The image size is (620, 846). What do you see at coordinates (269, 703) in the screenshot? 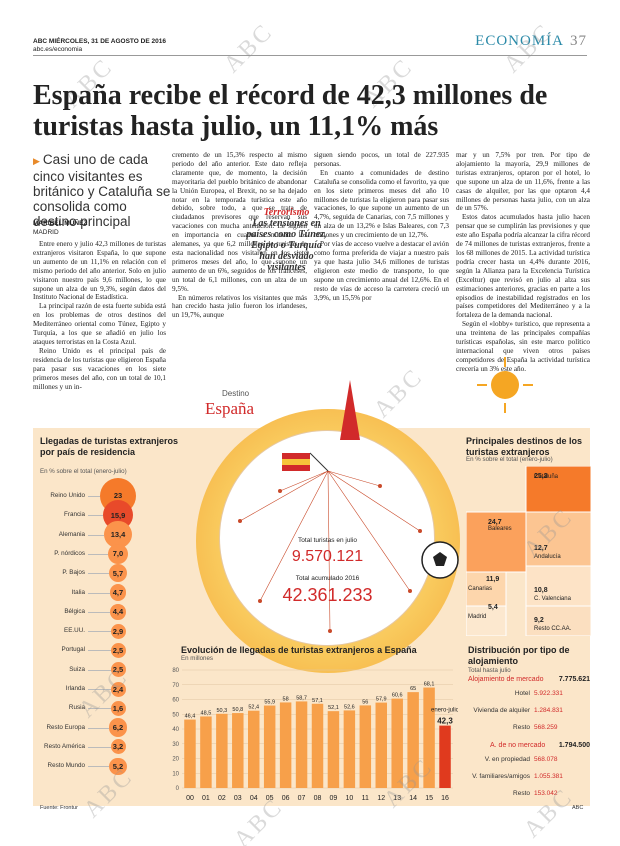
I see `data-label: 55,9` at bounding box center [269, 703].